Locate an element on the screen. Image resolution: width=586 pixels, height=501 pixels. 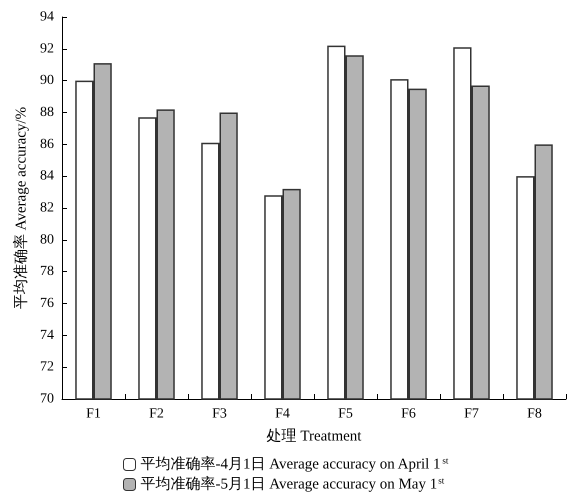
y-tick-label: 90 is located at coordinates (47, 80).